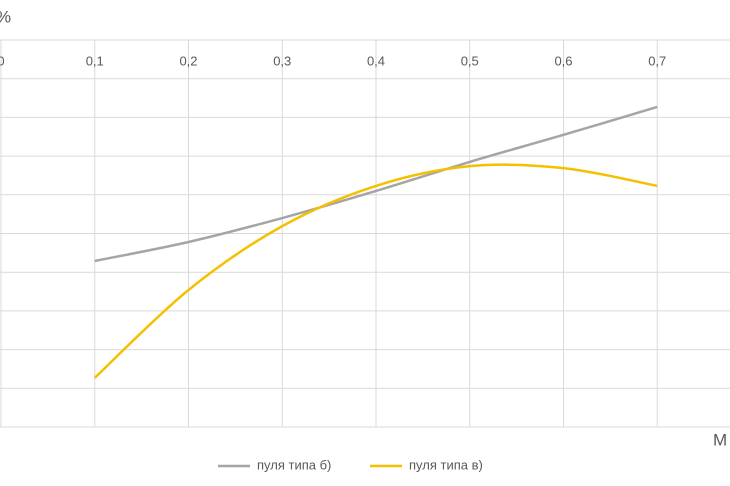  What do you see at coordinates (2, 60) in the screenshot?
I see `x-tick-label: 0` at bounding box center [2, 60].